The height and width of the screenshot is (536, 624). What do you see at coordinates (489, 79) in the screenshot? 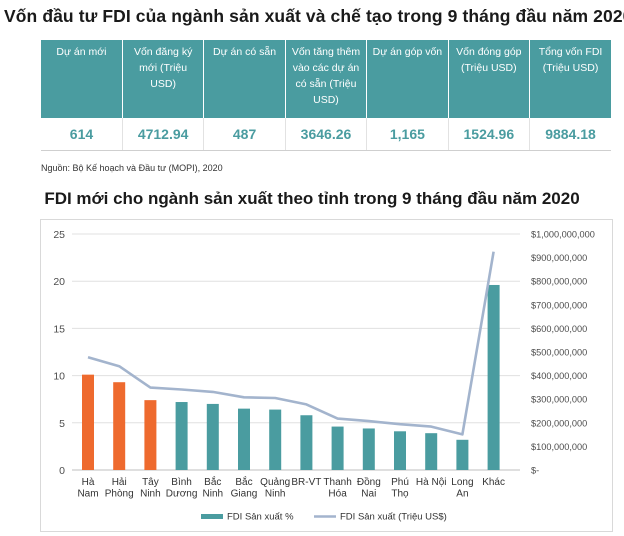
I see `header-contributed-capital: Vốn đóng góp (Triệu USD)` at bounding box center [489, 79].